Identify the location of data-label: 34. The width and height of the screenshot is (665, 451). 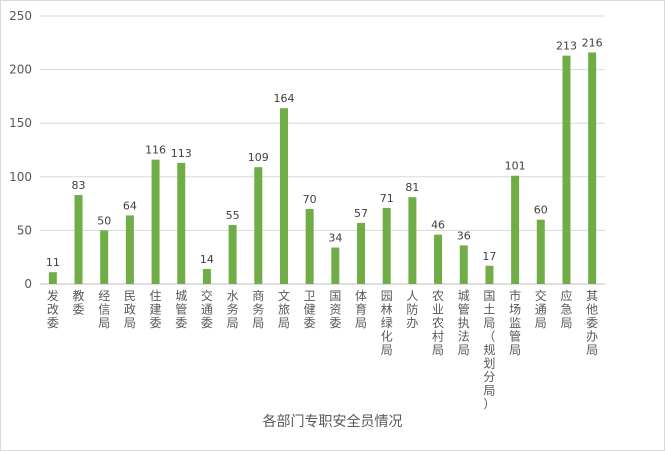
(335, 238).